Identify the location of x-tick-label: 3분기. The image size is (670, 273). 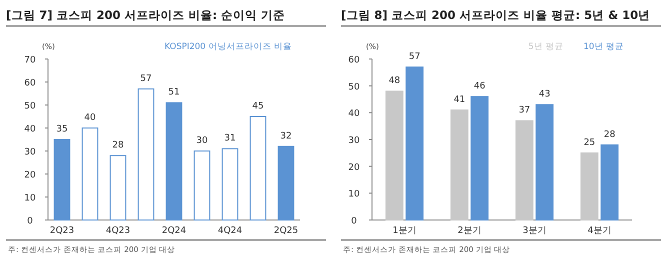
(534, 231).